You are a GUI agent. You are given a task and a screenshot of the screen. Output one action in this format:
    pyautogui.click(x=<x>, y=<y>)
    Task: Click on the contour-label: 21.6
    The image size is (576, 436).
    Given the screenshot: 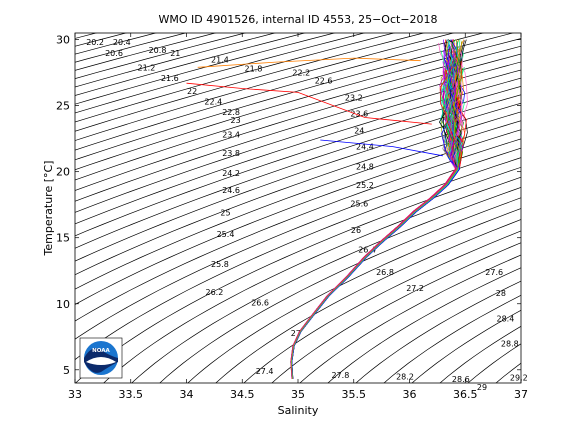 What is the action you would take?
    pyautogui.click(x=170, y=78)
    